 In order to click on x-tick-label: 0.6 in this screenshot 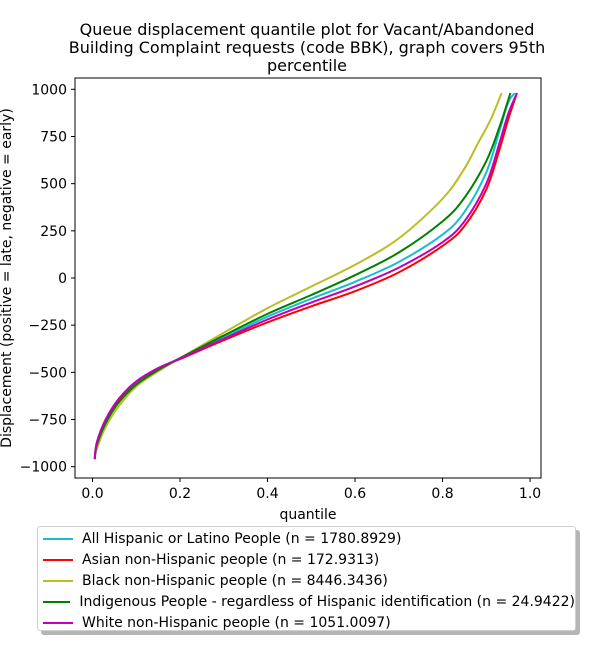, I will do `click(355, 494)`.